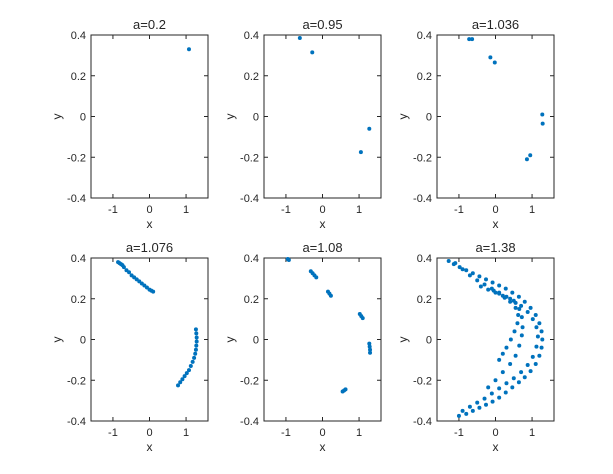 The width and height of the screenshot is (613, 474). Describe the element at coordinates (230, 117) in the screenshot. I see `y-axis-label: y` at that location.